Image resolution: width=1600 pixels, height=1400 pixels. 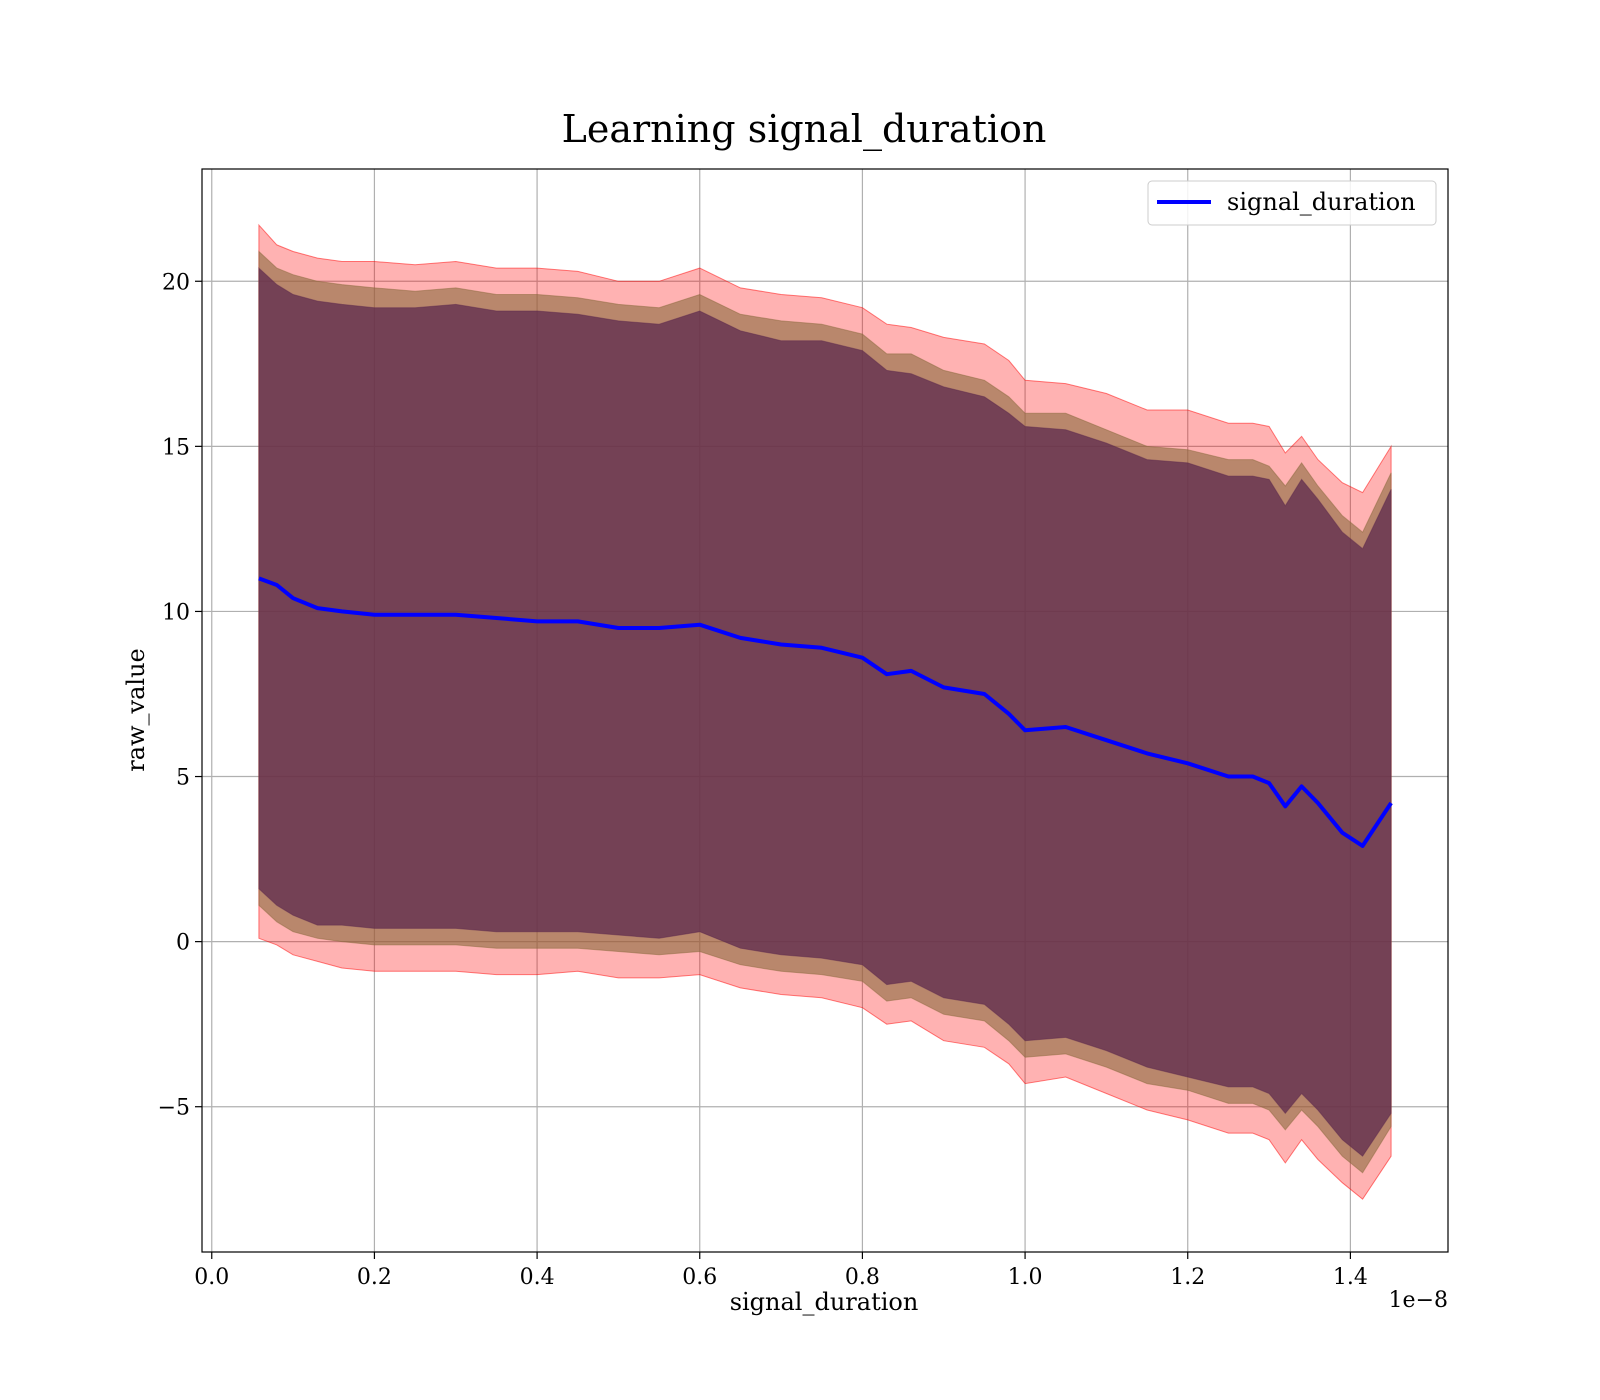 What do you see at coordinates (1418, 1300) in the screenshot?
I see `x-axis-offset-text: 1e−8` at bounding box center [1418, 1300].